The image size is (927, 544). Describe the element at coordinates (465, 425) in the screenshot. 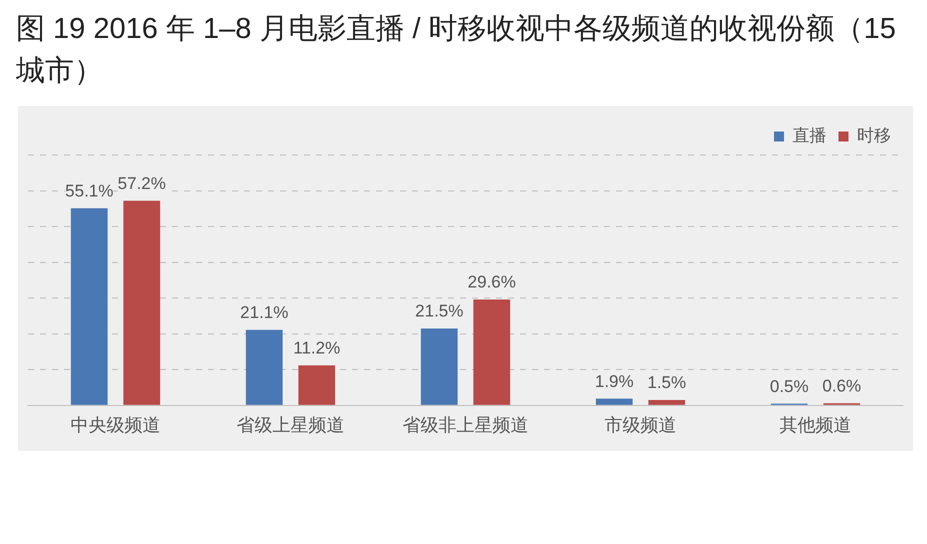

I see `x-tick-label: 省级非上星频道` at that location.